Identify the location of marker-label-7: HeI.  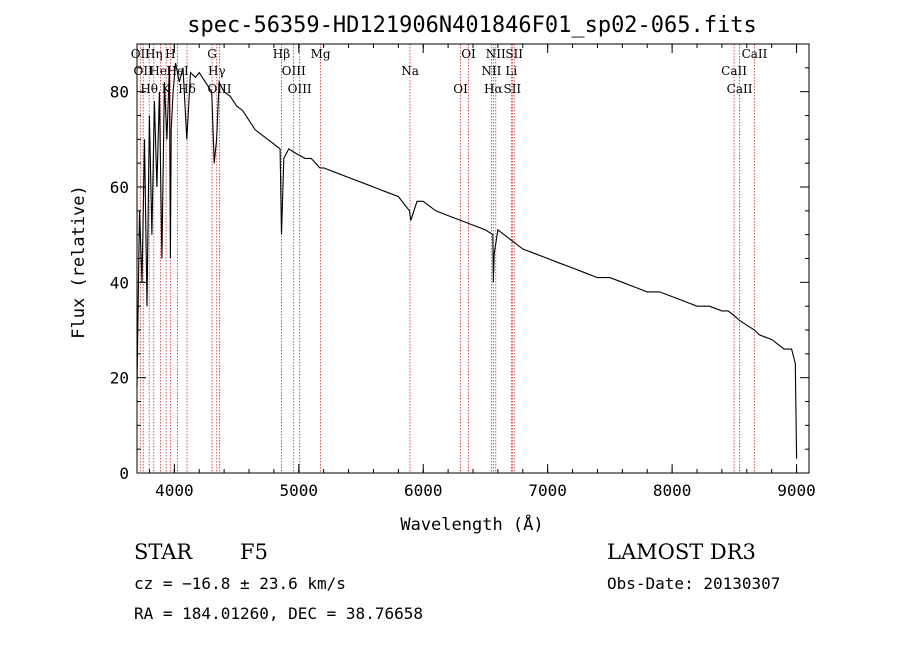
(177, 71).